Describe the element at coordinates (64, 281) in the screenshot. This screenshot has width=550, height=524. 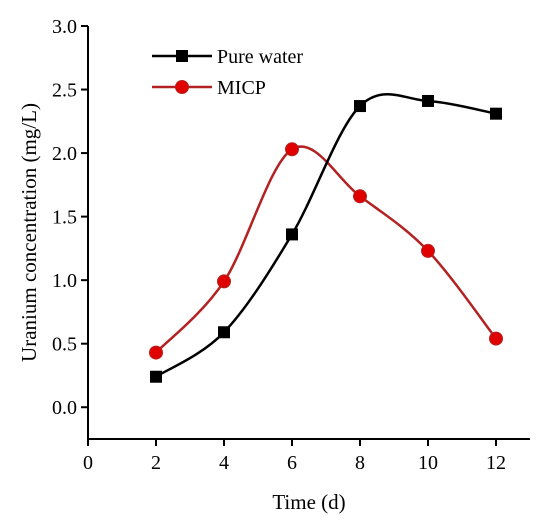
I see `y-tick-label: 1.0` at that location.